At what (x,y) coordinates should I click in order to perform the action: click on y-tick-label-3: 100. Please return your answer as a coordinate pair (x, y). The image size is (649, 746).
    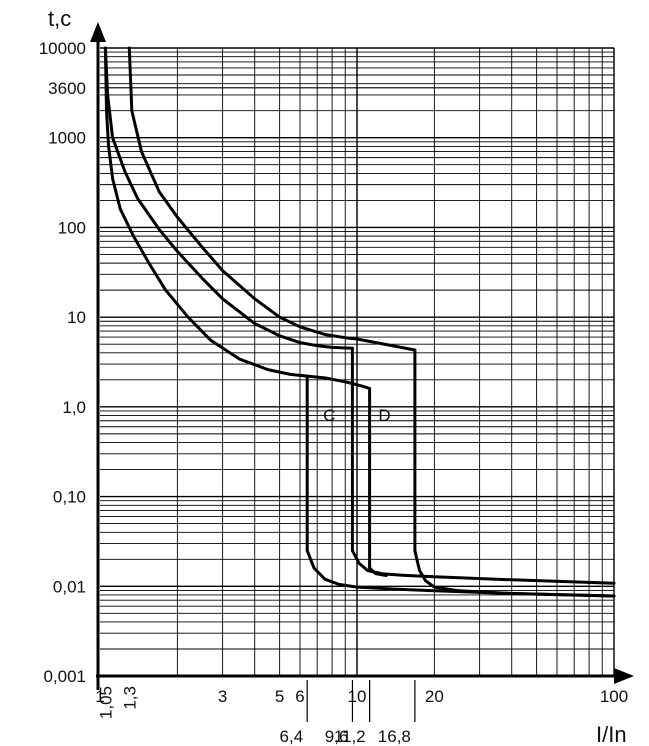
    Looking at the image, I should click on (72, 227).